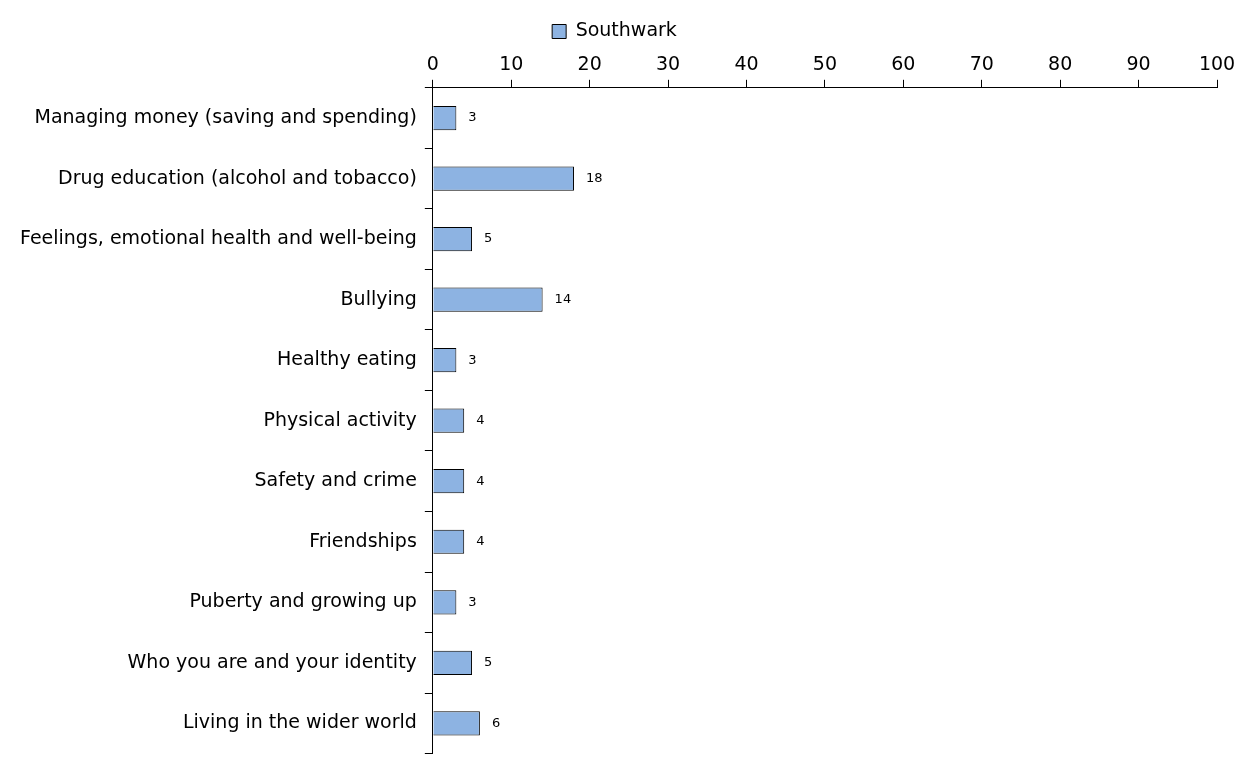  Describe the element at coordinates (218, 237) in the screenshot. I see `y-tick-label: Feelings, emotional health and well-being` at that location.